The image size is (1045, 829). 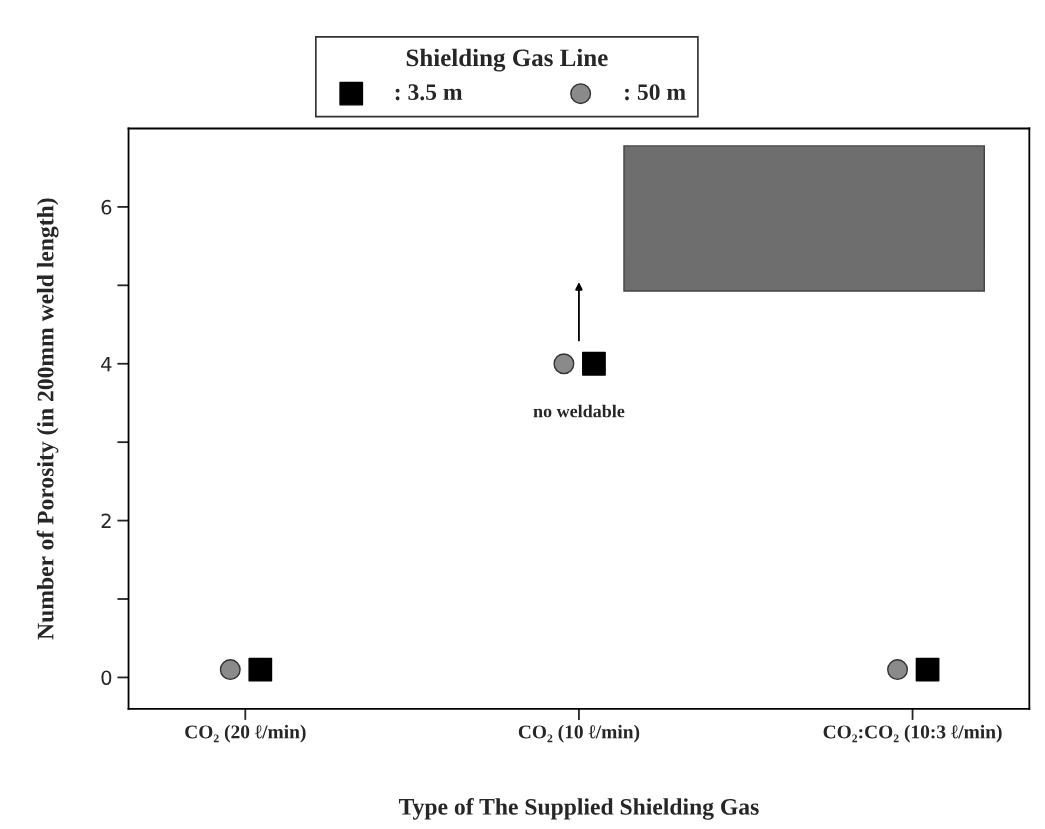 I want to click on x-tick-label: CO₂ (20 ℓ/min), so click(x=245, y=733).